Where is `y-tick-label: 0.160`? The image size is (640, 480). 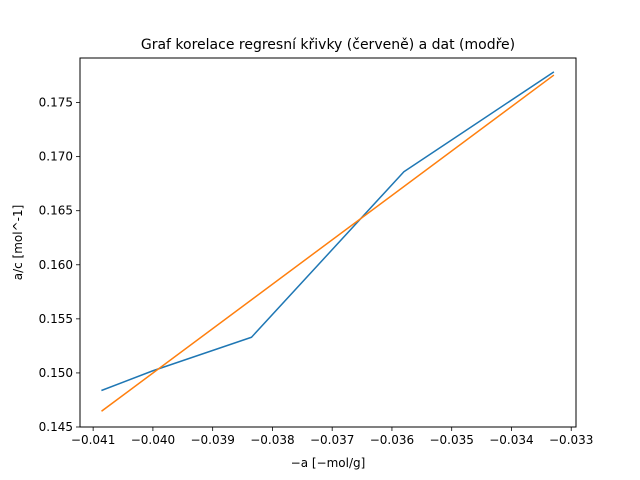 y-tick-label: 0.160 is located at coordinates (56, 265).